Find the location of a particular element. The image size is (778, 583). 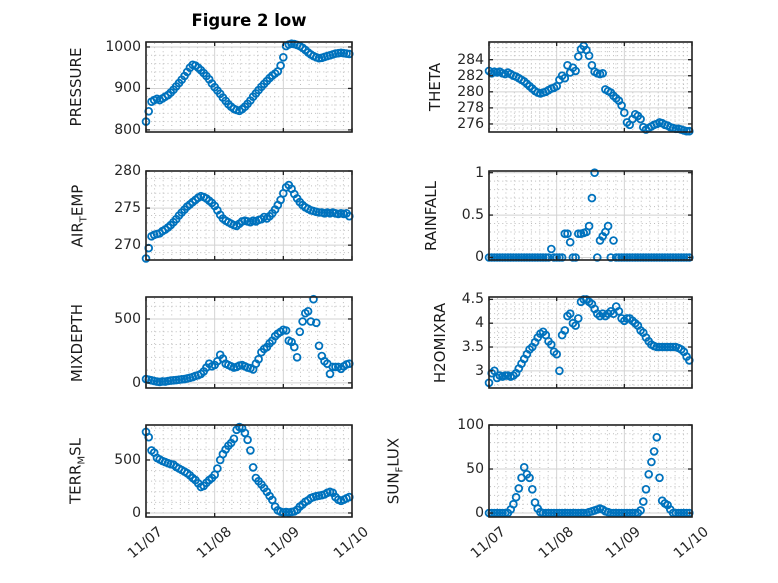

y-tick-label-theta: 280 is located at coordinates (470, 91).